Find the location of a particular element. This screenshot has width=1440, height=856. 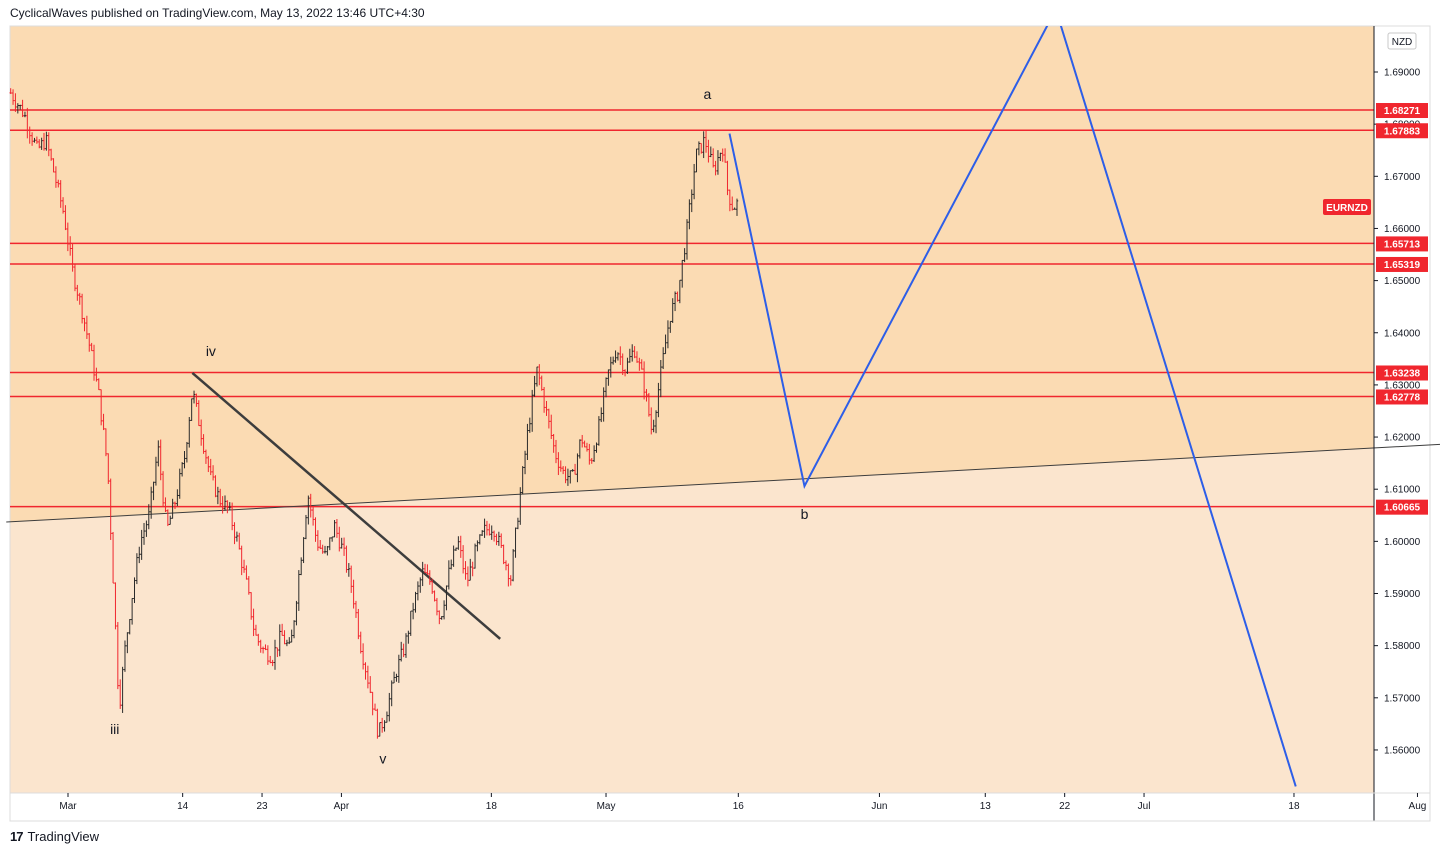

time-tick-label: 23 is located at coordinates (262, 806).